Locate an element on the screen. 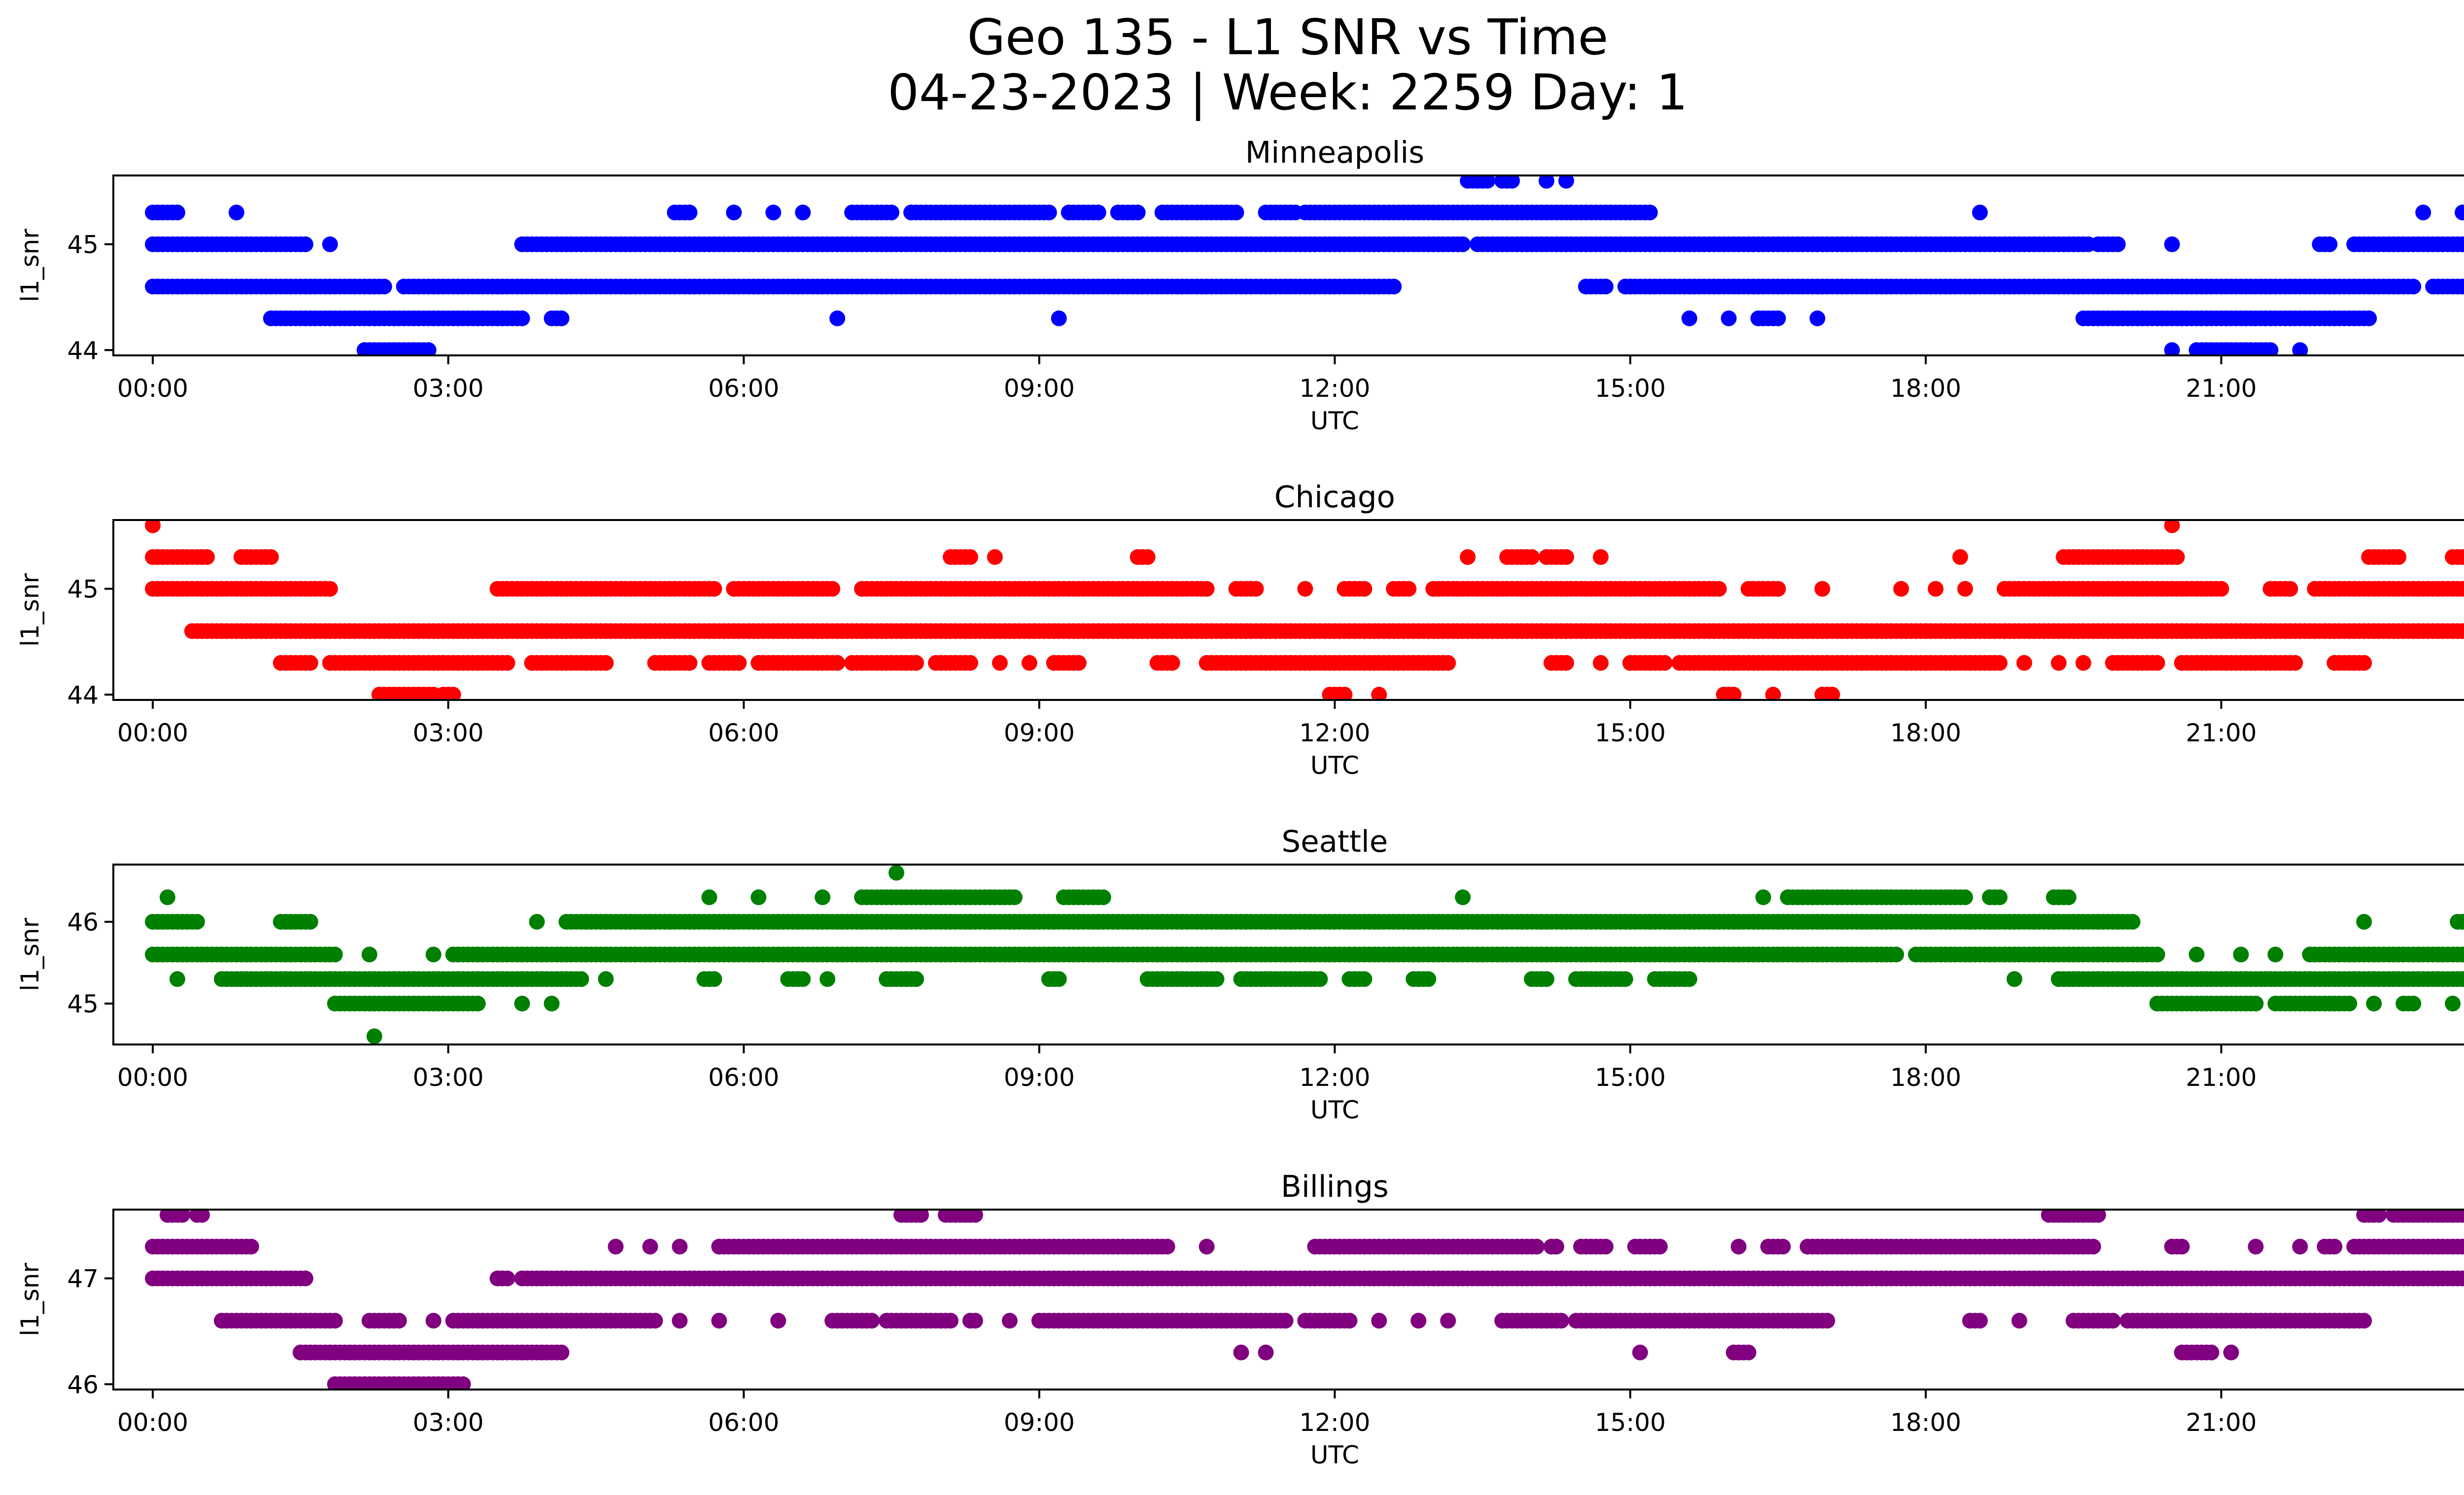  x-tick-label: 18:00 is located at coordinates (1925, 733).